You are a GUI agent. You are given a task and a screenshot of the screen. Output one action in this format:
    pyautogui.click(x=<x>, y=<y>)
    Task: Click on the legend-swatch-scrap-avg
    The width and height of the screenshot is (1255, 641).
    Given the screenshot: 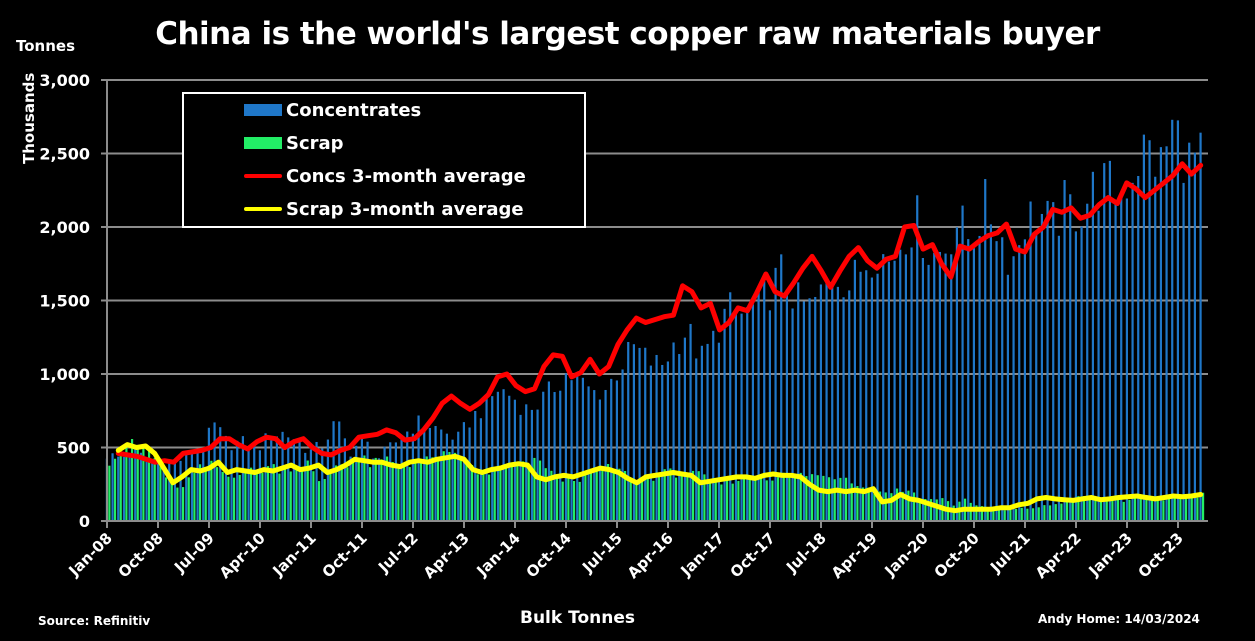 What is the action you would take?
    pyautogui.click(x=263, y=209)
    